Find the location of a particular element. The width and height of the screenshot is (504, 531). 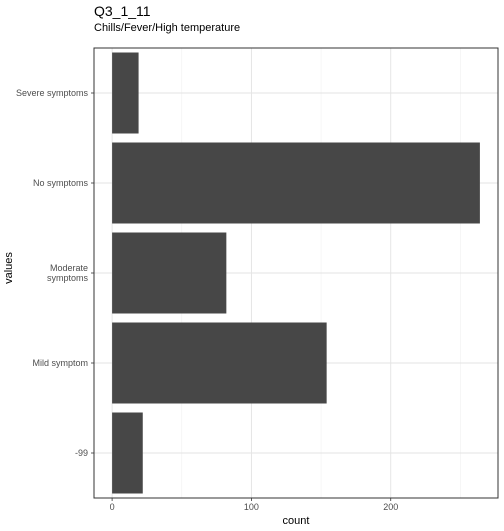

x-tick-label: 0 is located at coordinates (112, 507).